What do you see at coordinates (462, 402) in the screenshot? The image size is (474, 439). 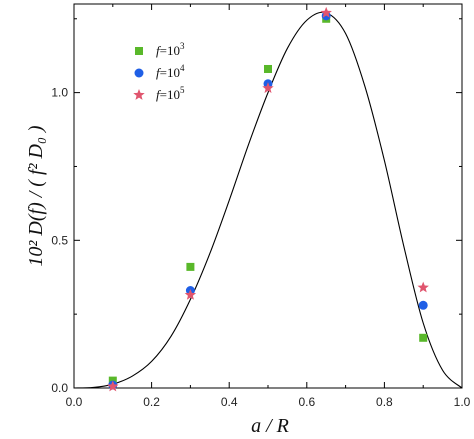 I see `x-tick-label: 1.0` at bounding box center [462, 402].